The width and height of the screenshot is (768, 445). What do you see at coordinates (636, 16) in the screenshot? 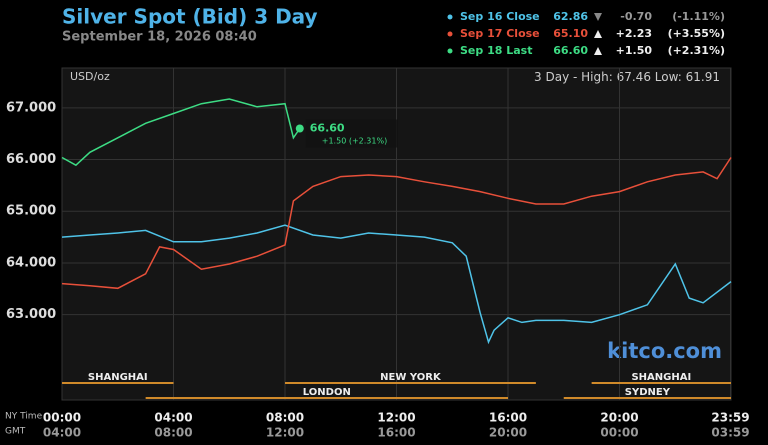
I see `legend-change: -0.70` at bounding box center [636, 16].